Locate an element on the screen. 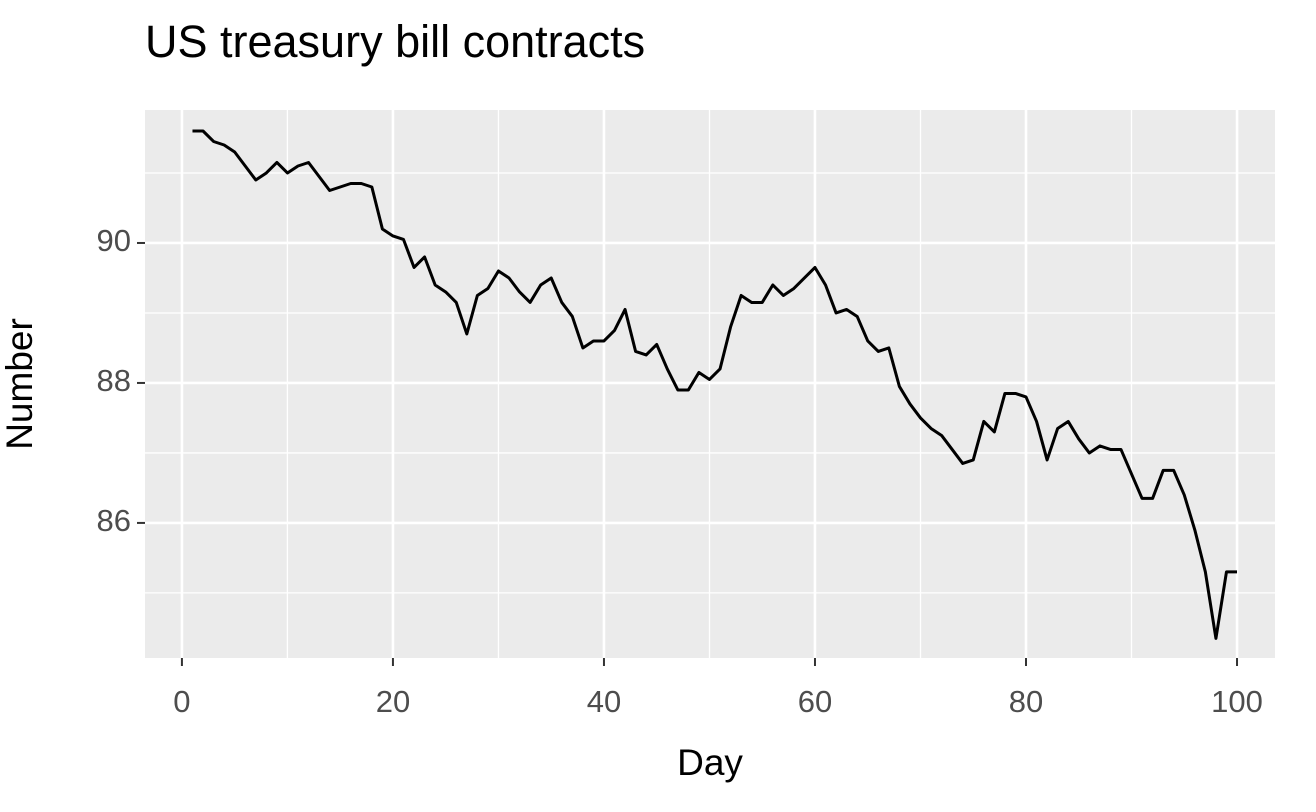 The image size is (1316, 812). y-tick-label: 86 is located at coordinates (114, 520).